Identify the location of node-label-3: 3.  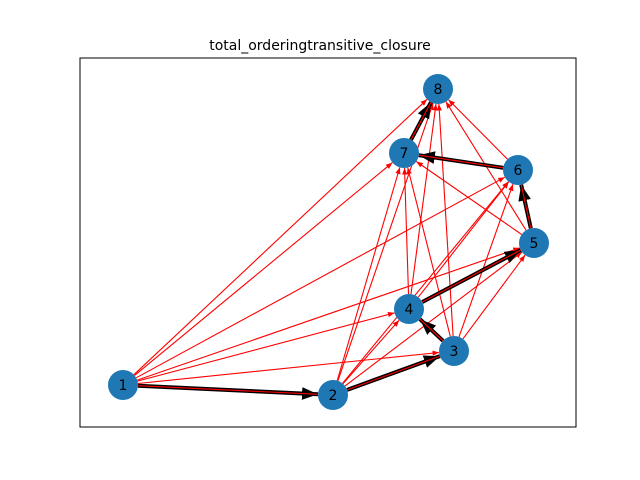
(454, 352).